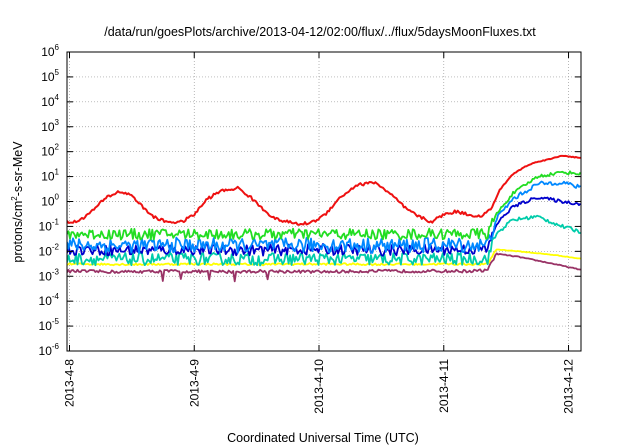 The width and height of the screenshot is (640, 448). Describe the element at coordinates (50, 201) in the screenshot. I see `y-tick-label: 10⁰` at that location.